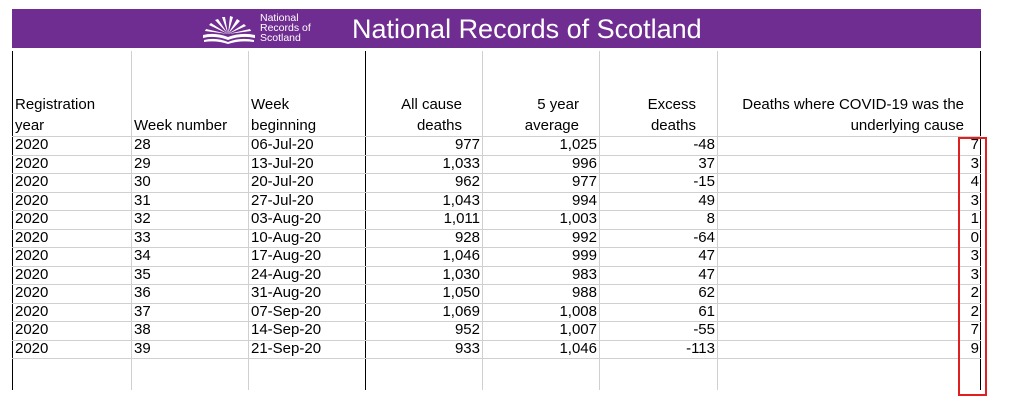  Describe the element at coordinates (286, 329) in the screenshot. I see `cell-week-beginning: 14-Sep-20` at that location.